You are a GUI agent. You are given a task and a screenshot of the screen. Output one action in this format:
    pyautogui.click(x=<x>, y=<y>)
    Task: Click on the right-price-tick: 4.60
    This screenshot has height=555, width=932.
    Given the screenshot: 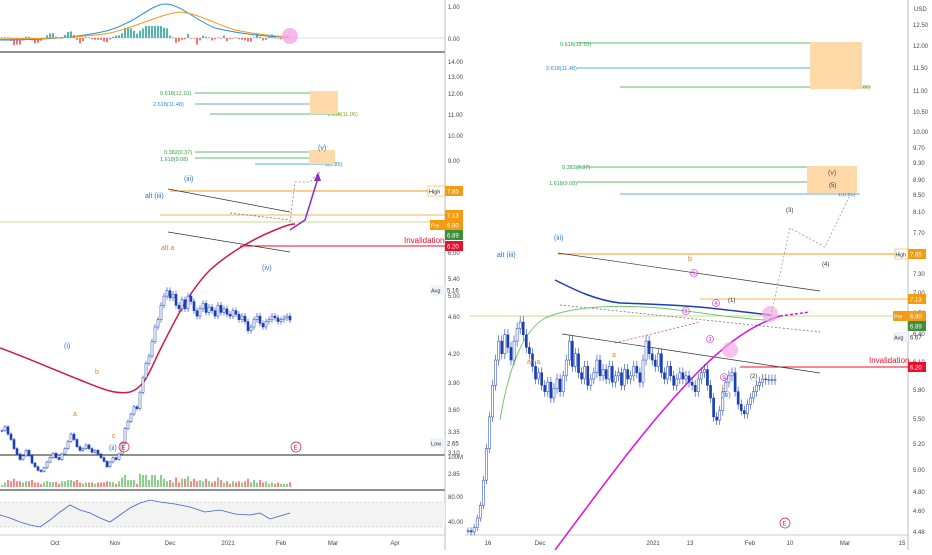 What is the action you would take?
    pyautogui.click(x=919, y=512)
    